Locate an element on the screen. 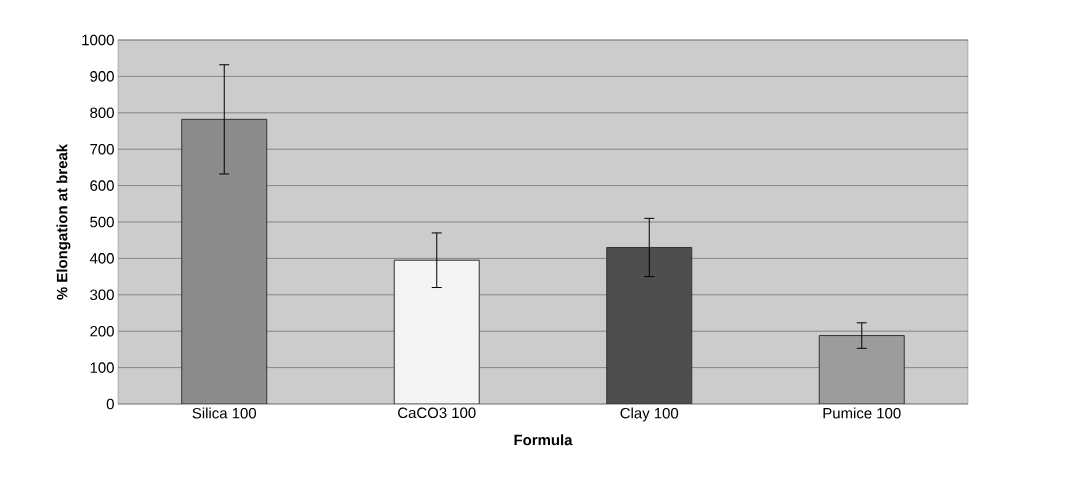  y-tick-label: 600 is located at coordinates (102, 185).